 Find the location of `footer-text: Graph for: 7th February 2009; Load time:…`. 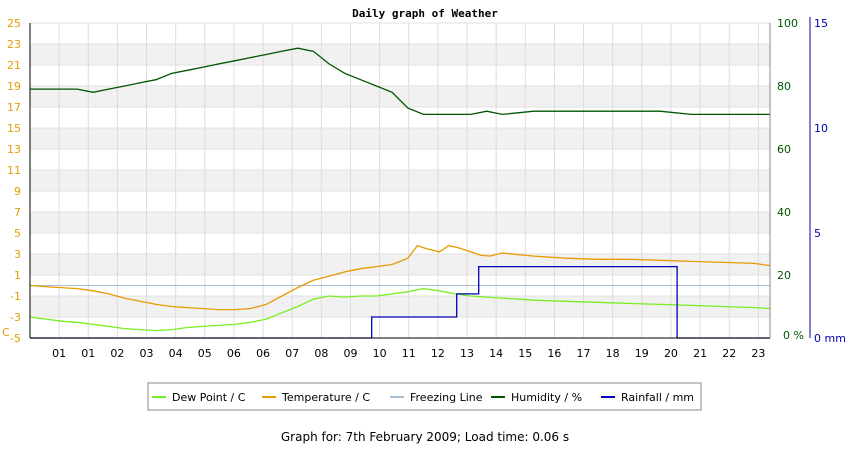

footer-text: Graph for: 7th February 2009; Load time:… is located at coordinates (425, 437).